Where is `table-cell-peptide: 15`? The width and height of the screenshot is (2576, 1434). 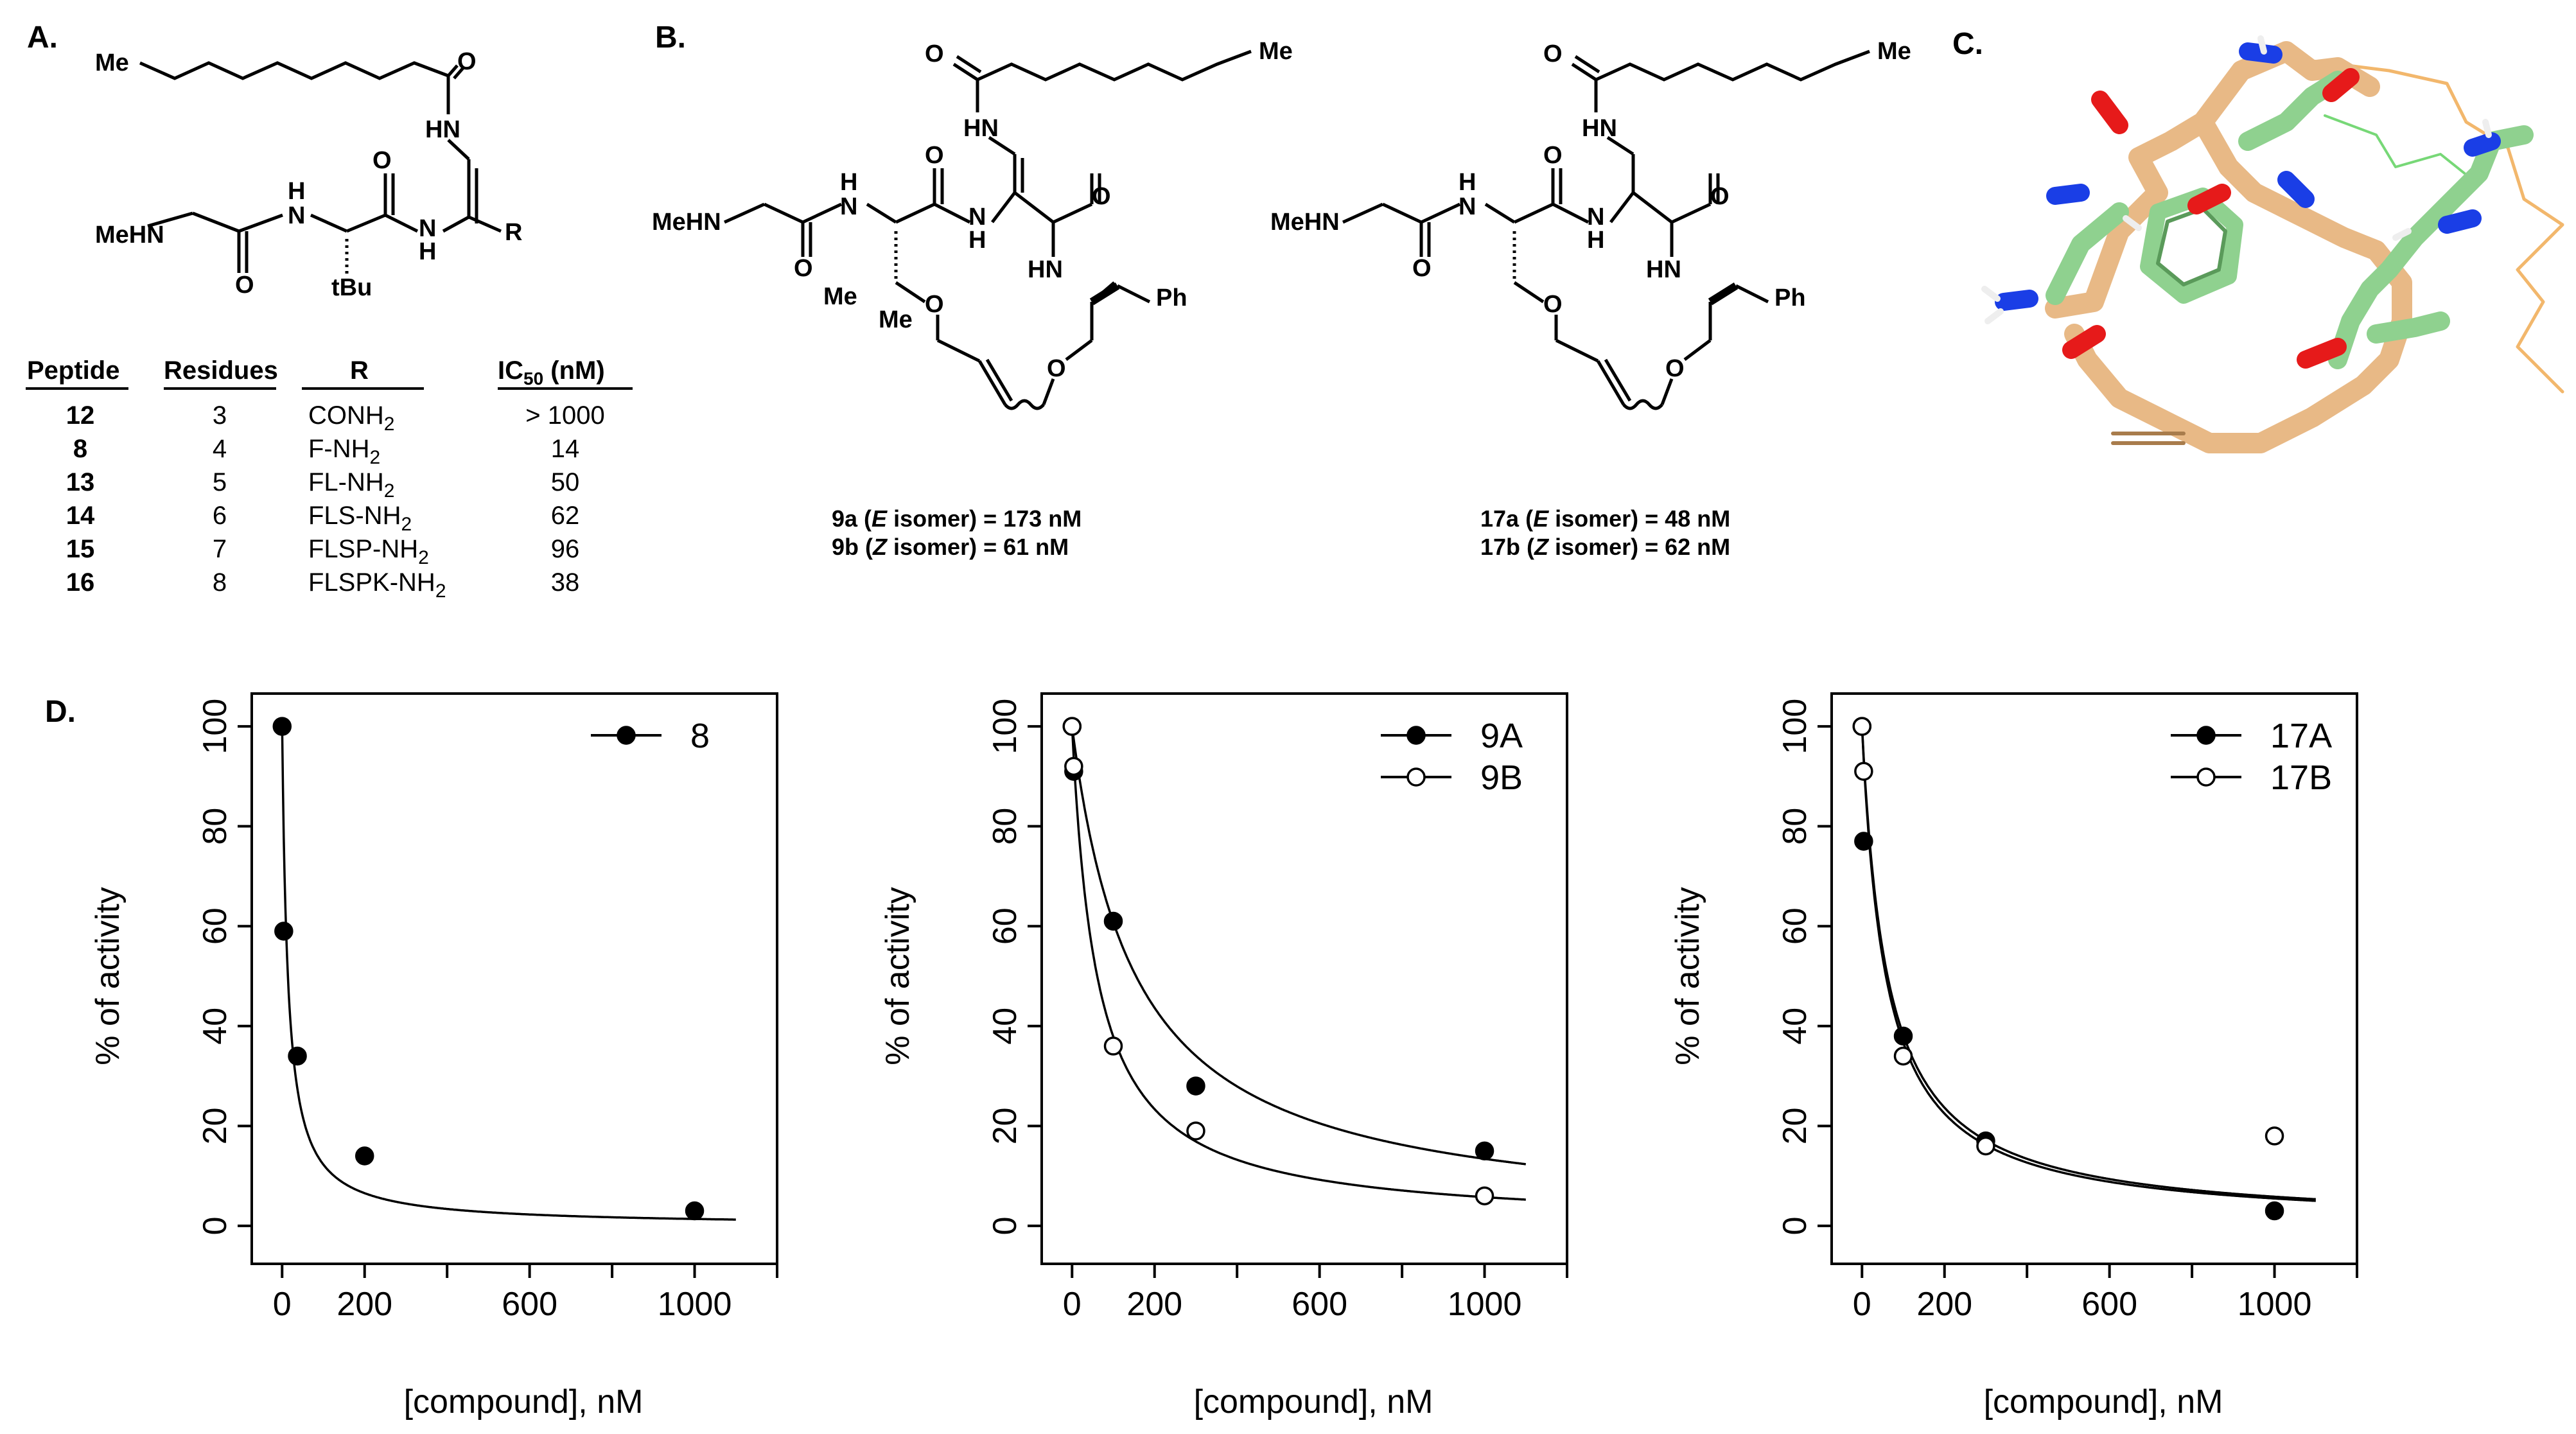
table-cell-peptide: 15 is located at coordinates (80, 549).